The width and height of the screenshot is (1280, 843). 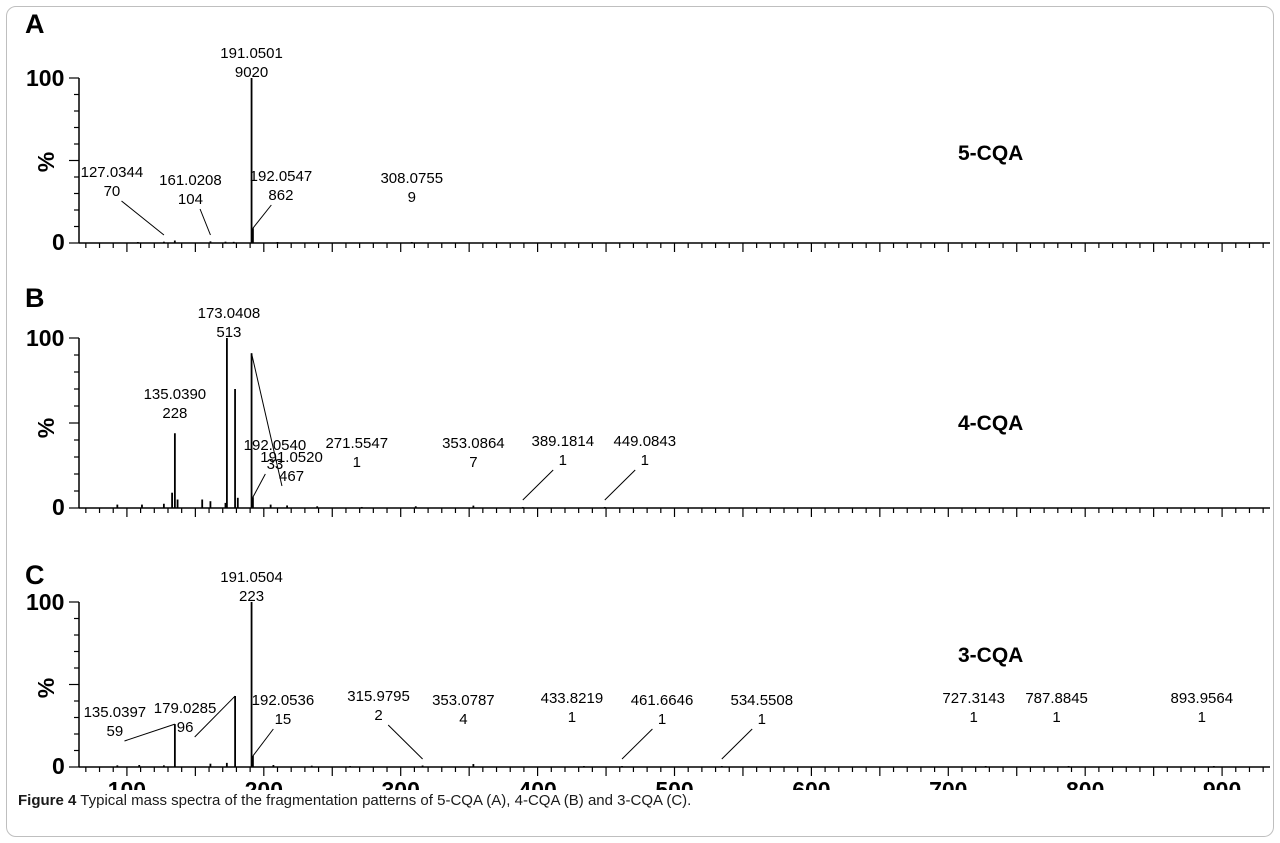 I want to click on y-tick-0-a: 0, so click(x=58, y=242).